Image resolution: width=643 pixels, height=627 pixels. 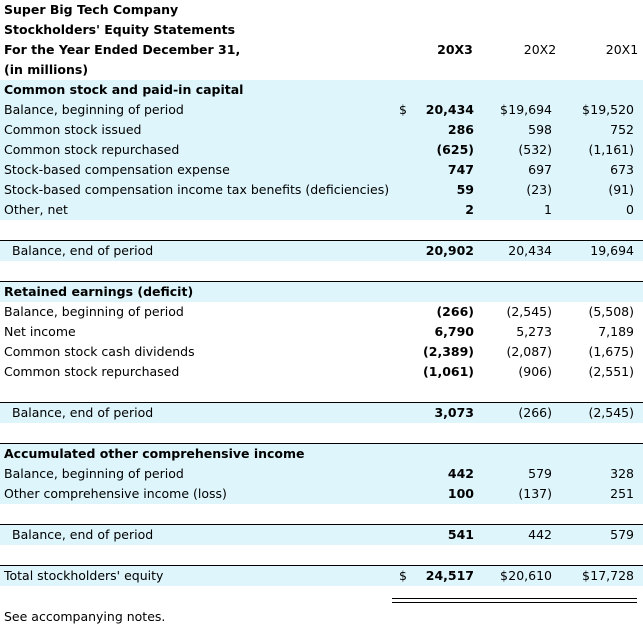 What do you see at coordinates (321, 474) in the screenshot?
I see `table-row: Balance, beginning of period 442 579 328` at bounding box center [321, 474].